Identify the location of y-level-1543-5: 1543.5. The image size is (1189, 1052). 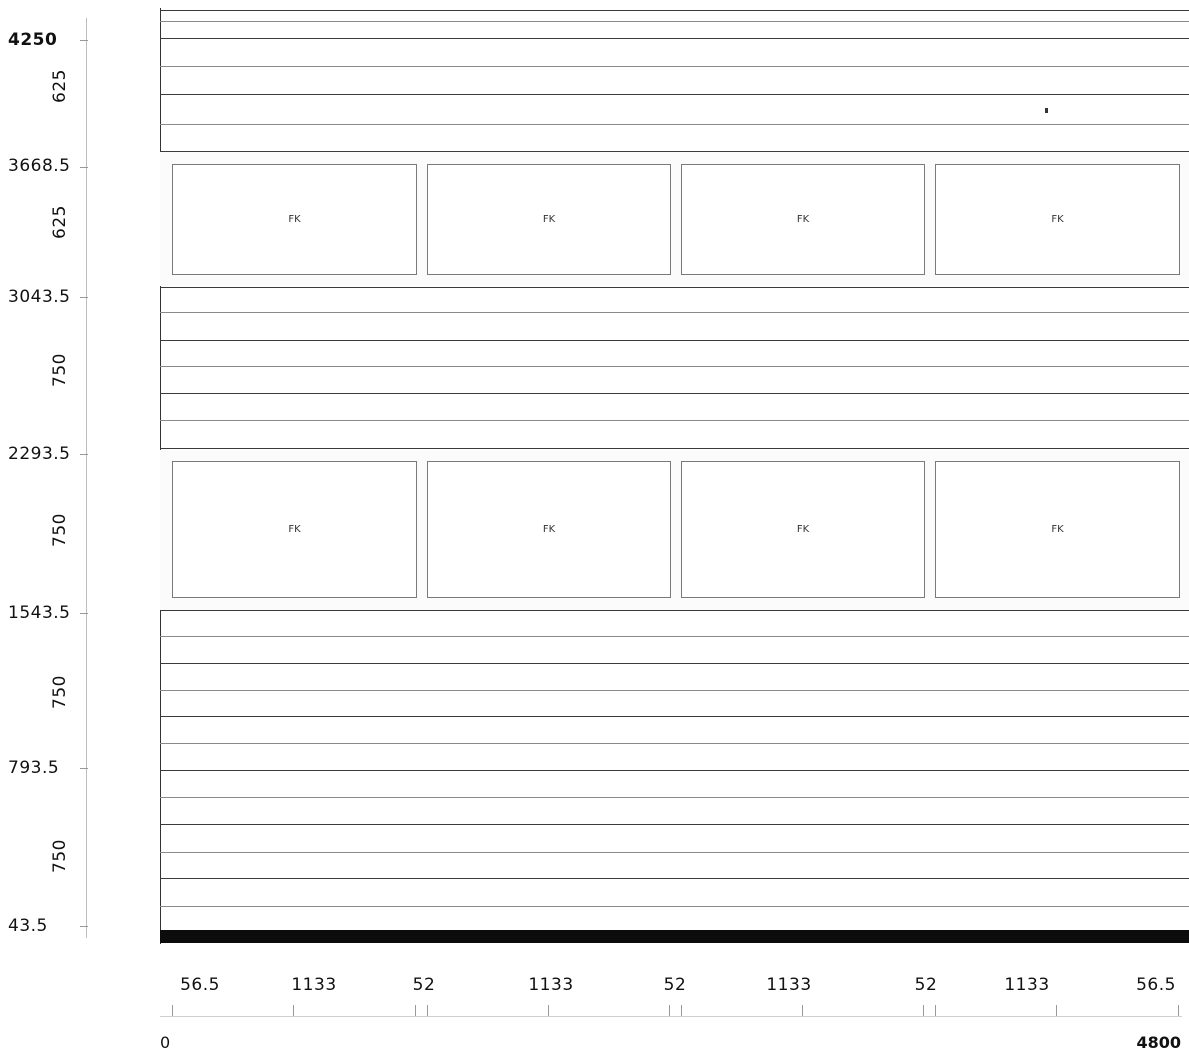
(39, 613).